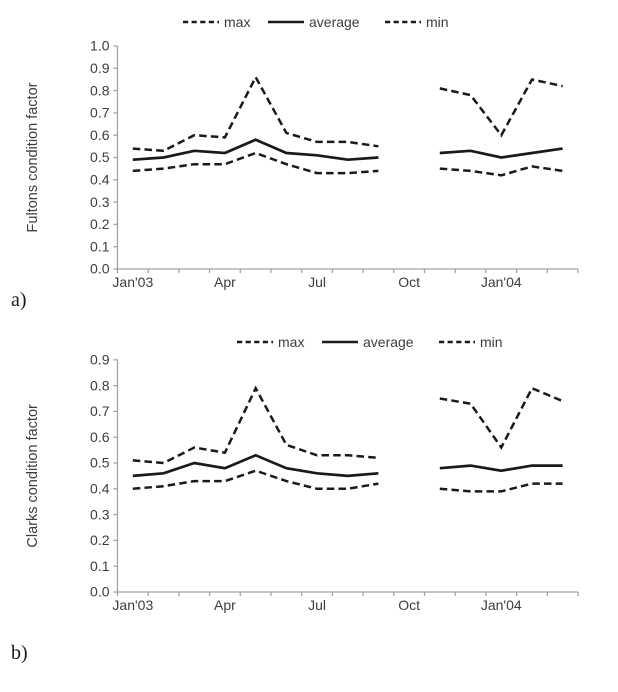  I want to click on x-tick-label-b: Apr, so click(225, 605).